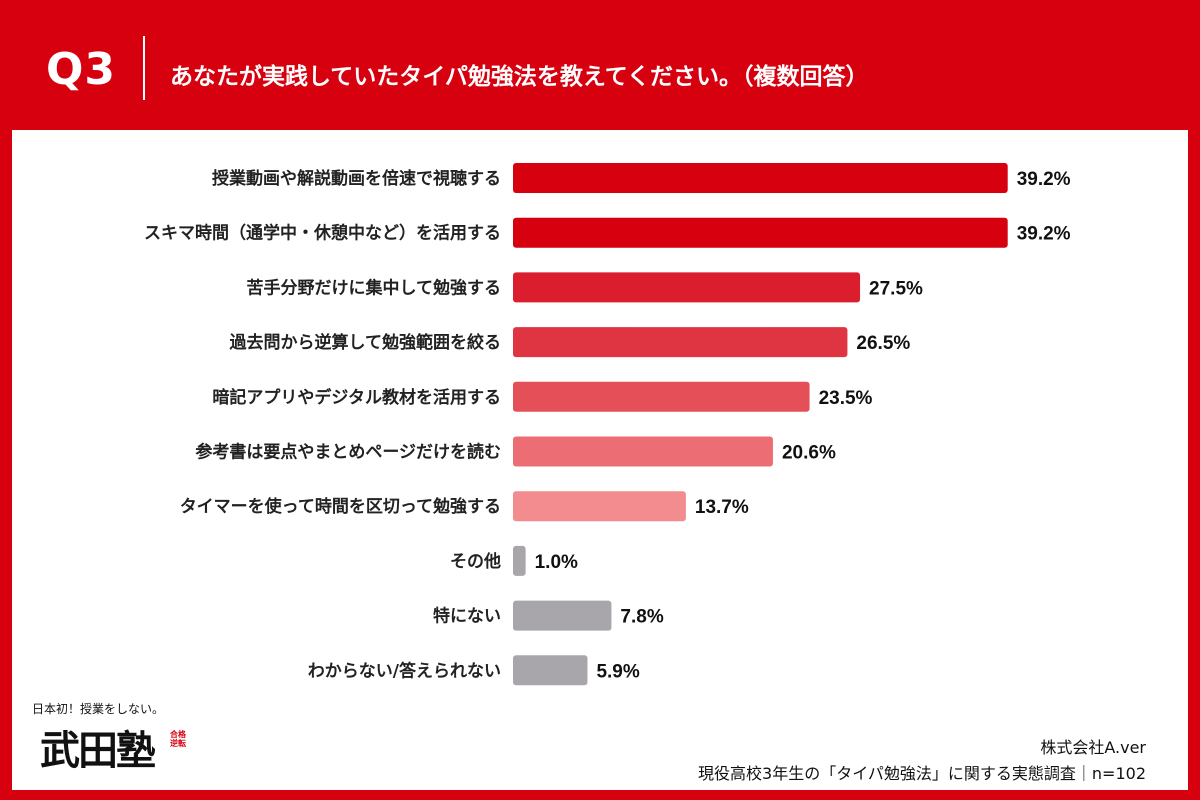 The width and height of the screenshot is (1200, 800). What do you see at coordinates (178, 739) in the screenshot?
I see `logo-sub: 合格逆転` at bounding box center [178, 739].